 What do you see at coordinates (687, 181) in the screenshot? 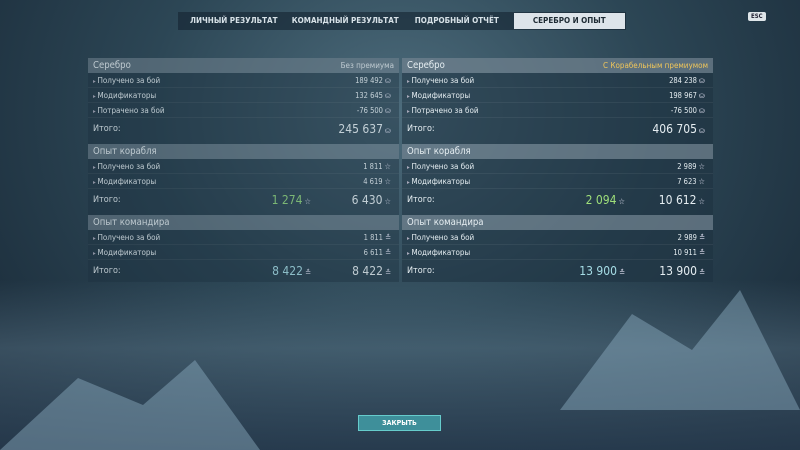
I see `row-value: 7 623` at bounding box center [687, 181].